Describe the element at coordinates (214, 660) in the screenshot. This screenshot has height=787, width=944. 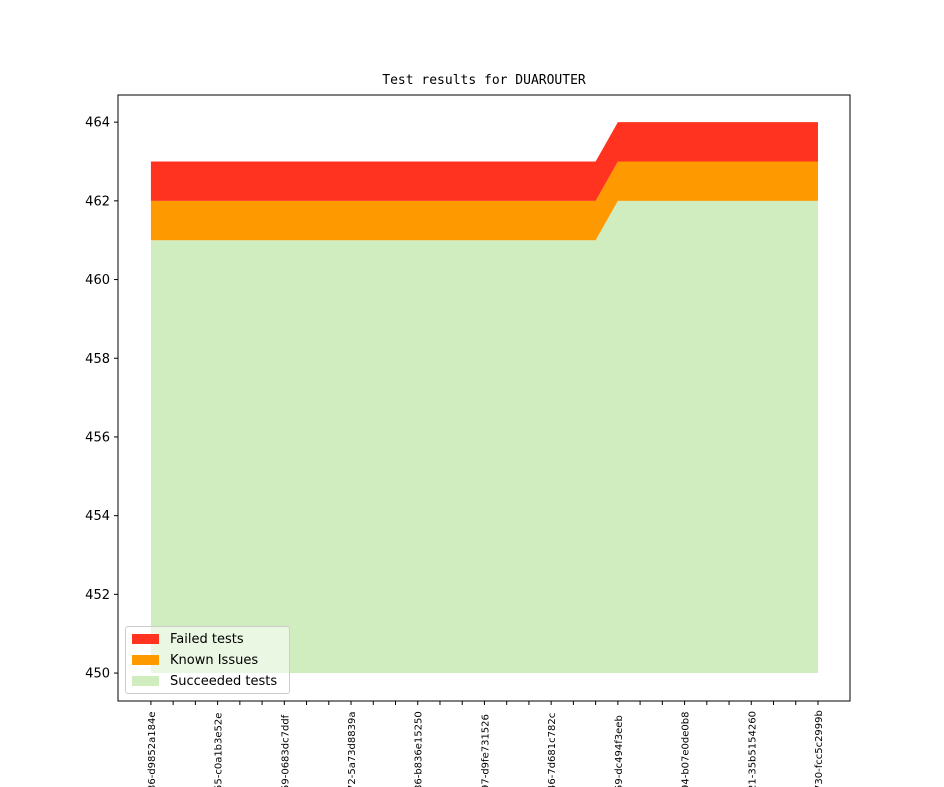
I see `legend-label: Known Issues` at that location.